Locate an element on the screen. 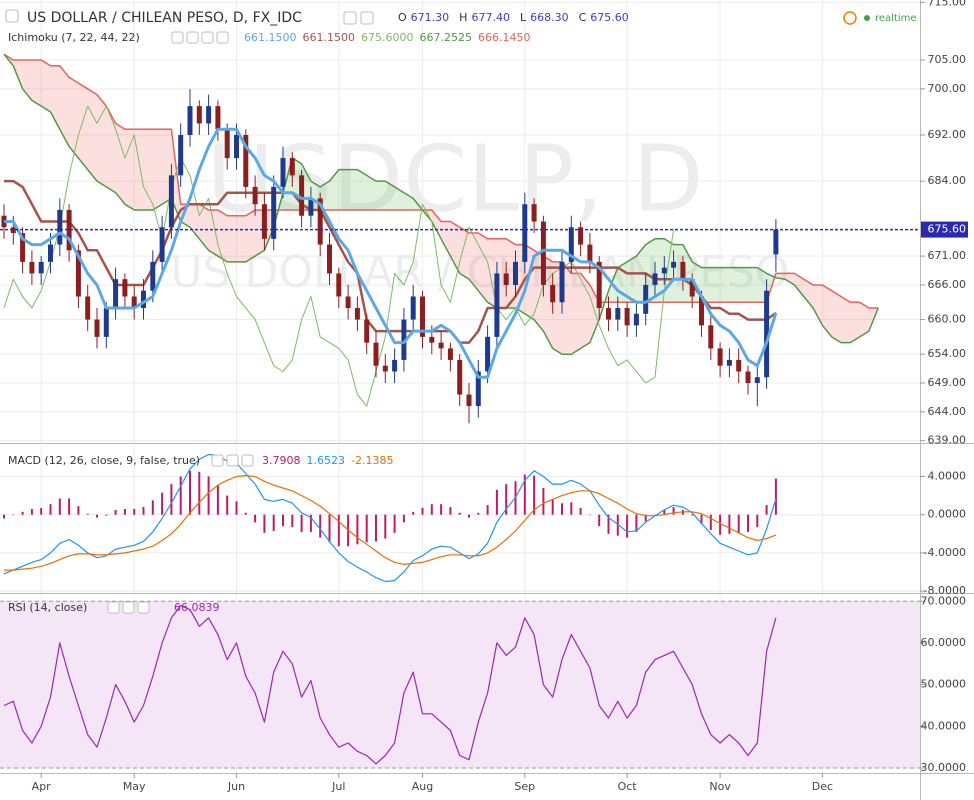  collapse-button is located at coordinates (12, 16).